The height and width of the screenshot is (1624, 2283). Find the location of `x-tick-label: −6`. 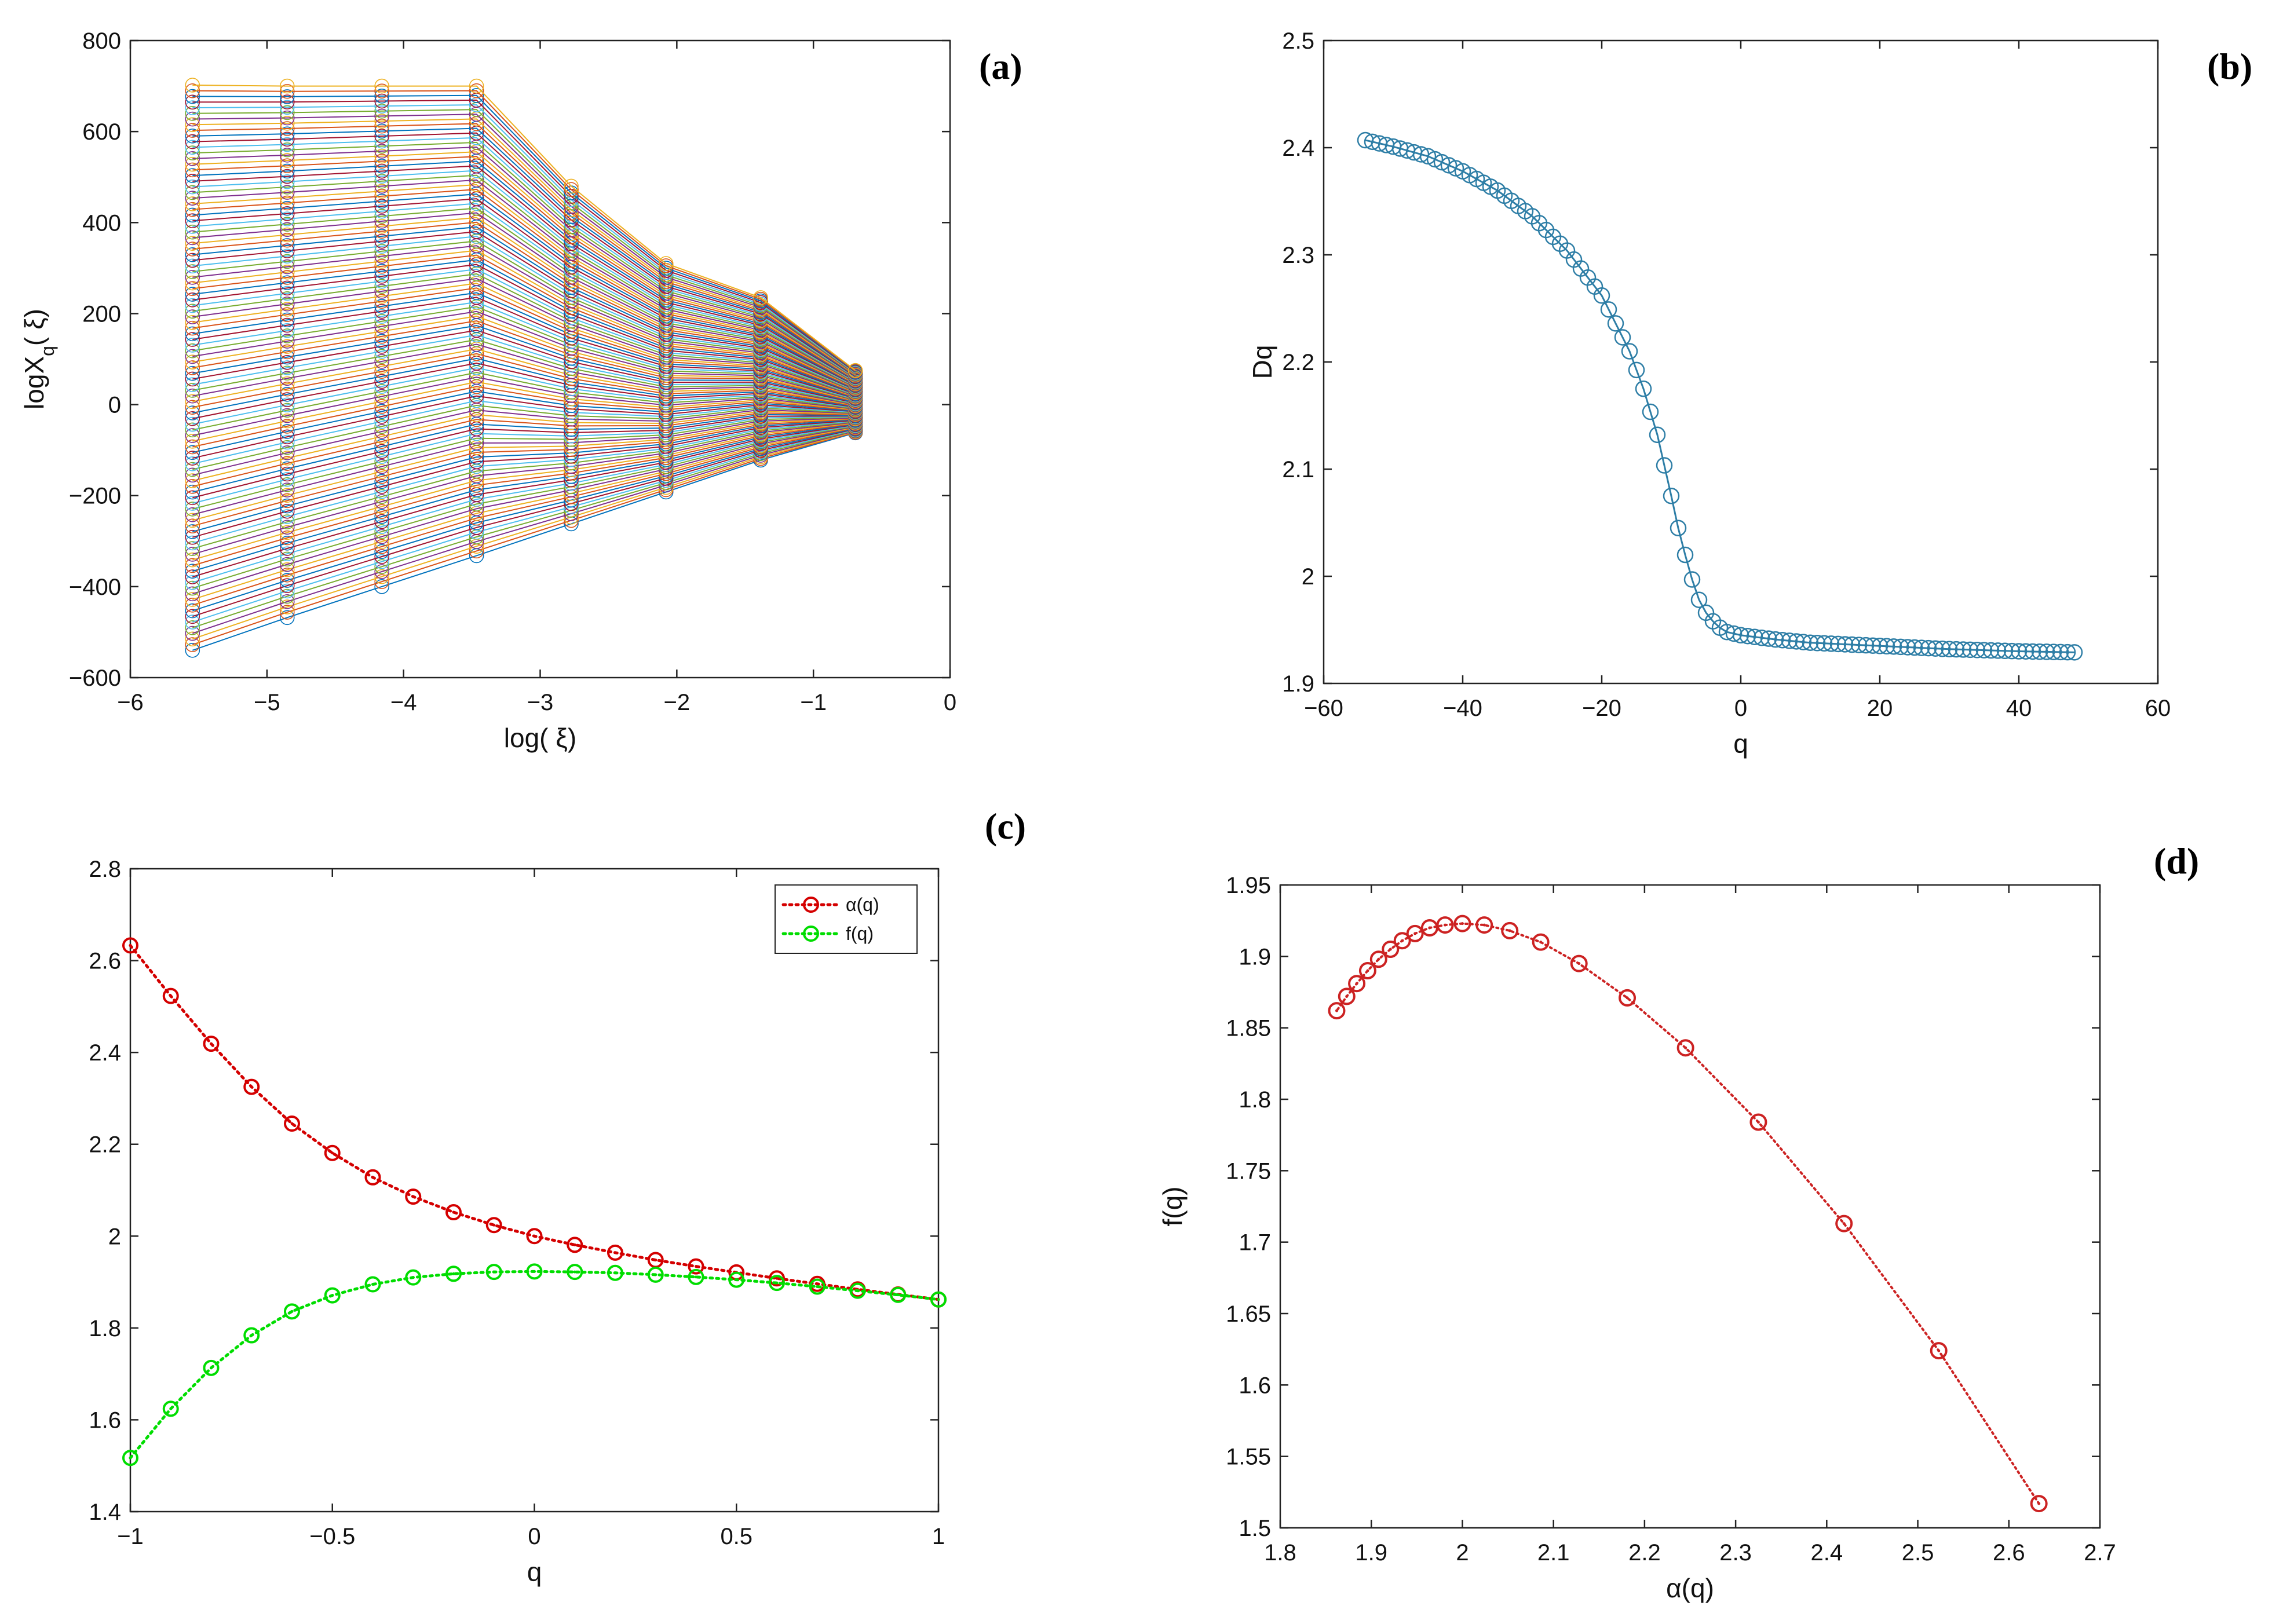

x-tick-label: −6 is located at coordinates (130, 702).